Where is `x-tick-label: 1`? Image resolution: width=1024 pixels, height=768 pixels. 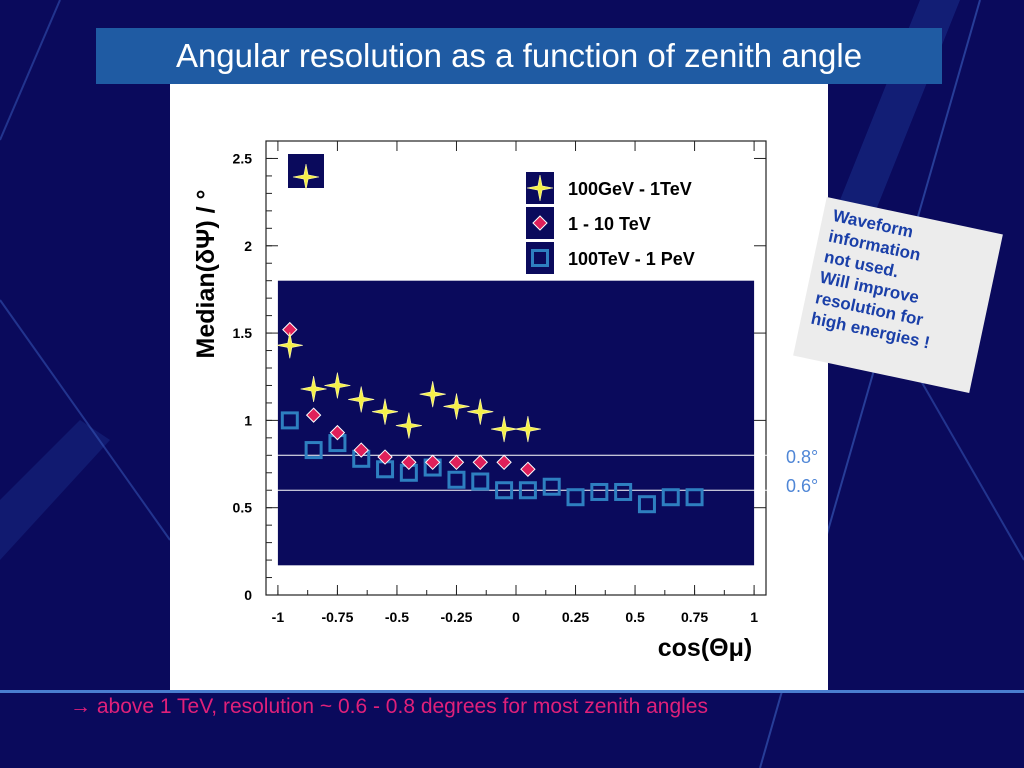 x-tick-label: 1 is located at coordinates (754, 617).